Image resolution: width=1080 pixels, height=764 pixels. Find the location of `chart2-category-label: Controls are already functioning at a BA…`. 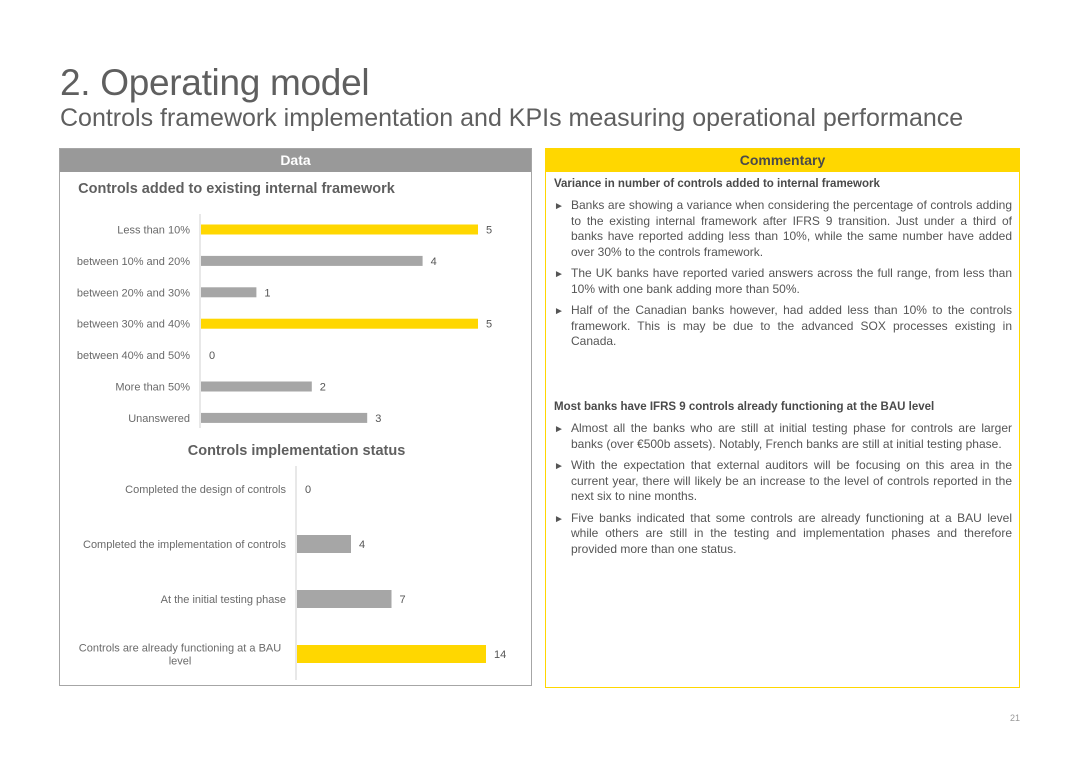

chart2-category-label: Controls are already functioning at a BA… is located at coordinates (180, 649).